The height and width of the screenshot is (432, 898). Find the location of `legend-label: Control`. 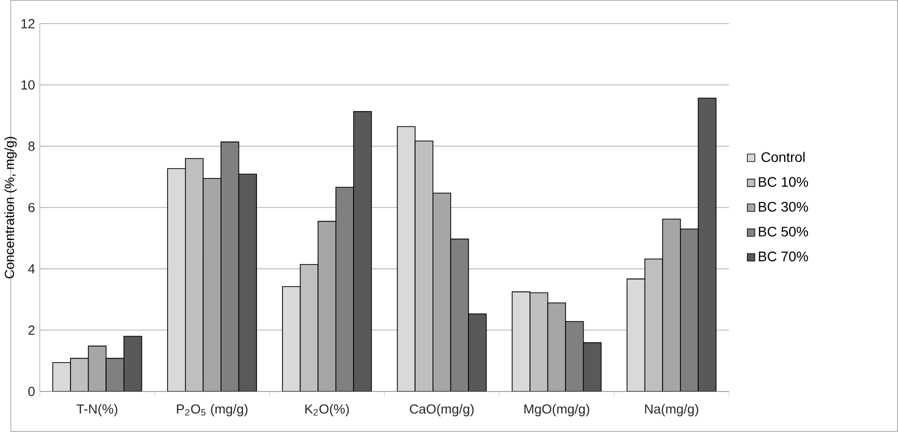

legend-label: Control is located at coordinates (783, 157).